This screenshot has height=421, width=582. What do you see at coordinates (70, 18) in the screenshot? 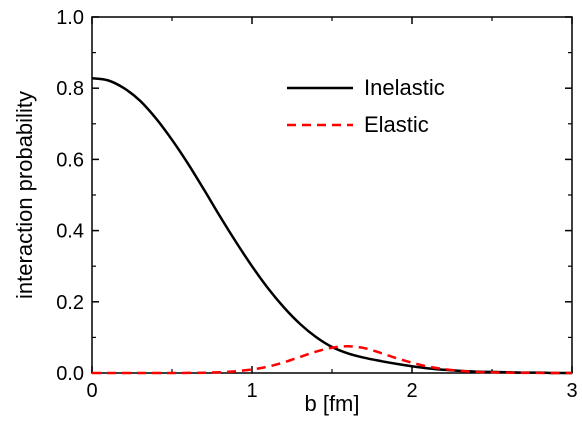
I see `y-tick-label: 1.0` at bounding box center [70, 18].